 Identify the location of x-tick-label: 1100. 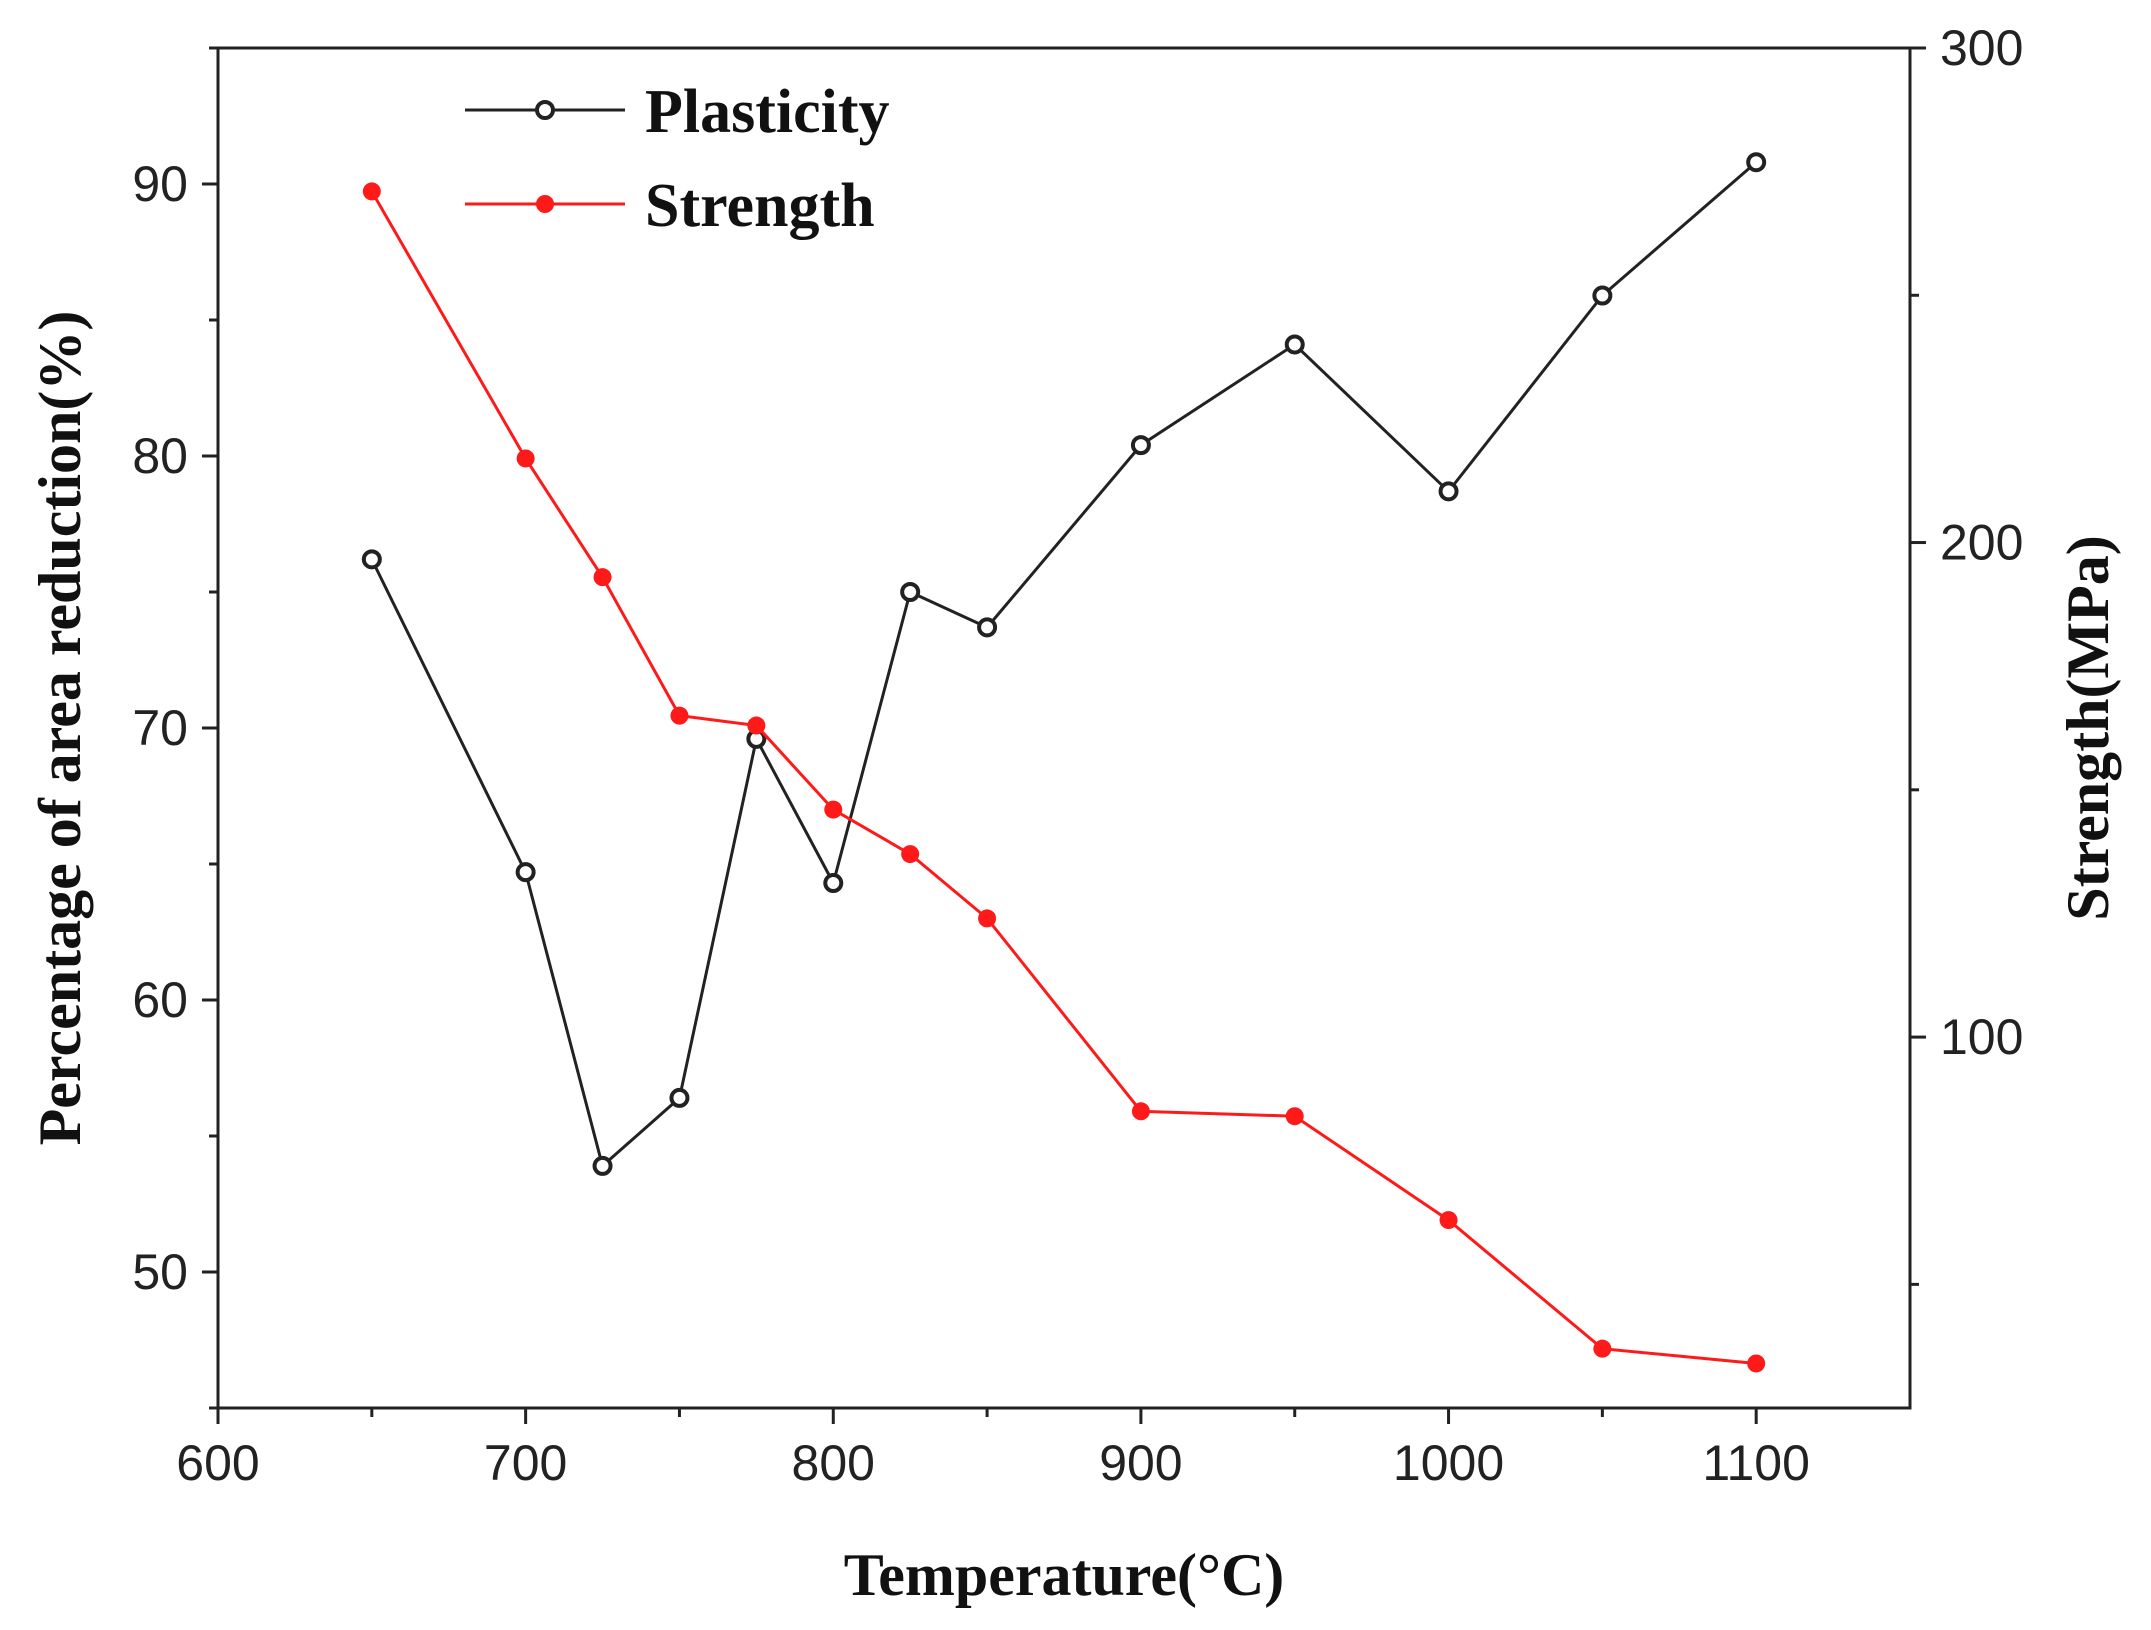
(1756, 1463).